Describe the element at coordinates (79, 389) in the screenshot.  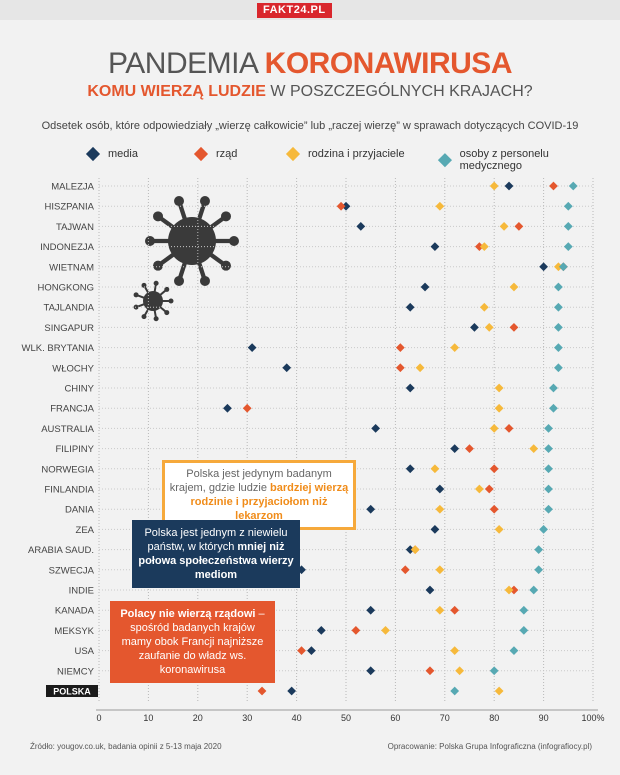
I see `row-label: CHINY` at that location.